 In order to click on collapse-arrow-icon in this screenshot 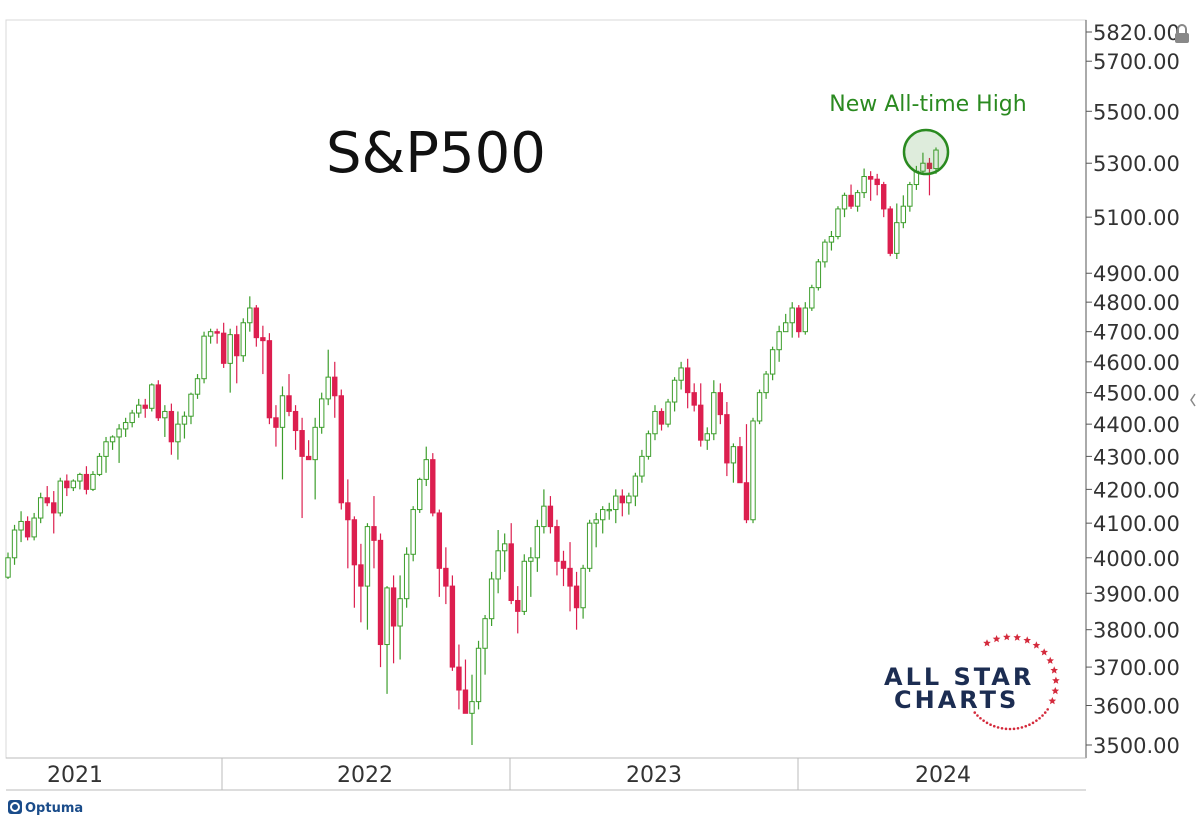, I will do `click(1192, 400)`.